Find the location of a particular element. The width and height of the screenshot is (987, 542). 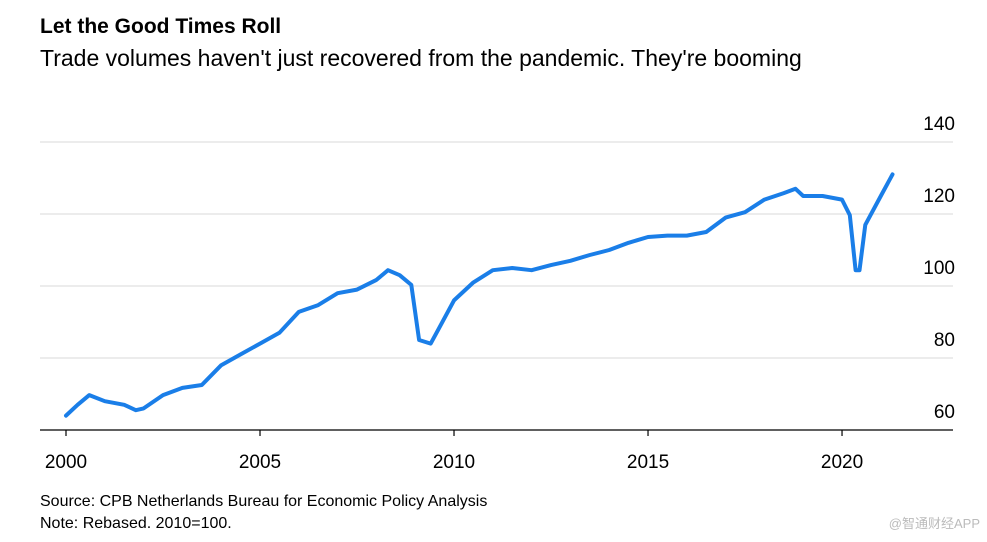

x-tick-label: 2000 is located at coordinates (66, 462).